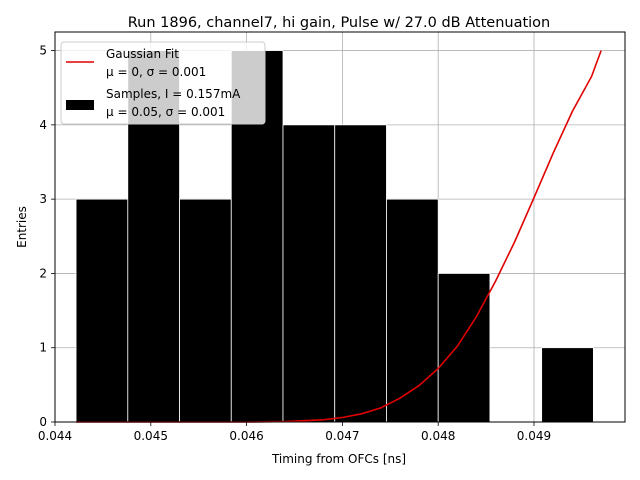 This screenshot has width=640, height=480. What do you see at coordinates (43, 422) in the screenshot?
I see `y-tick-label: 0` at bounding box center [43, 422].